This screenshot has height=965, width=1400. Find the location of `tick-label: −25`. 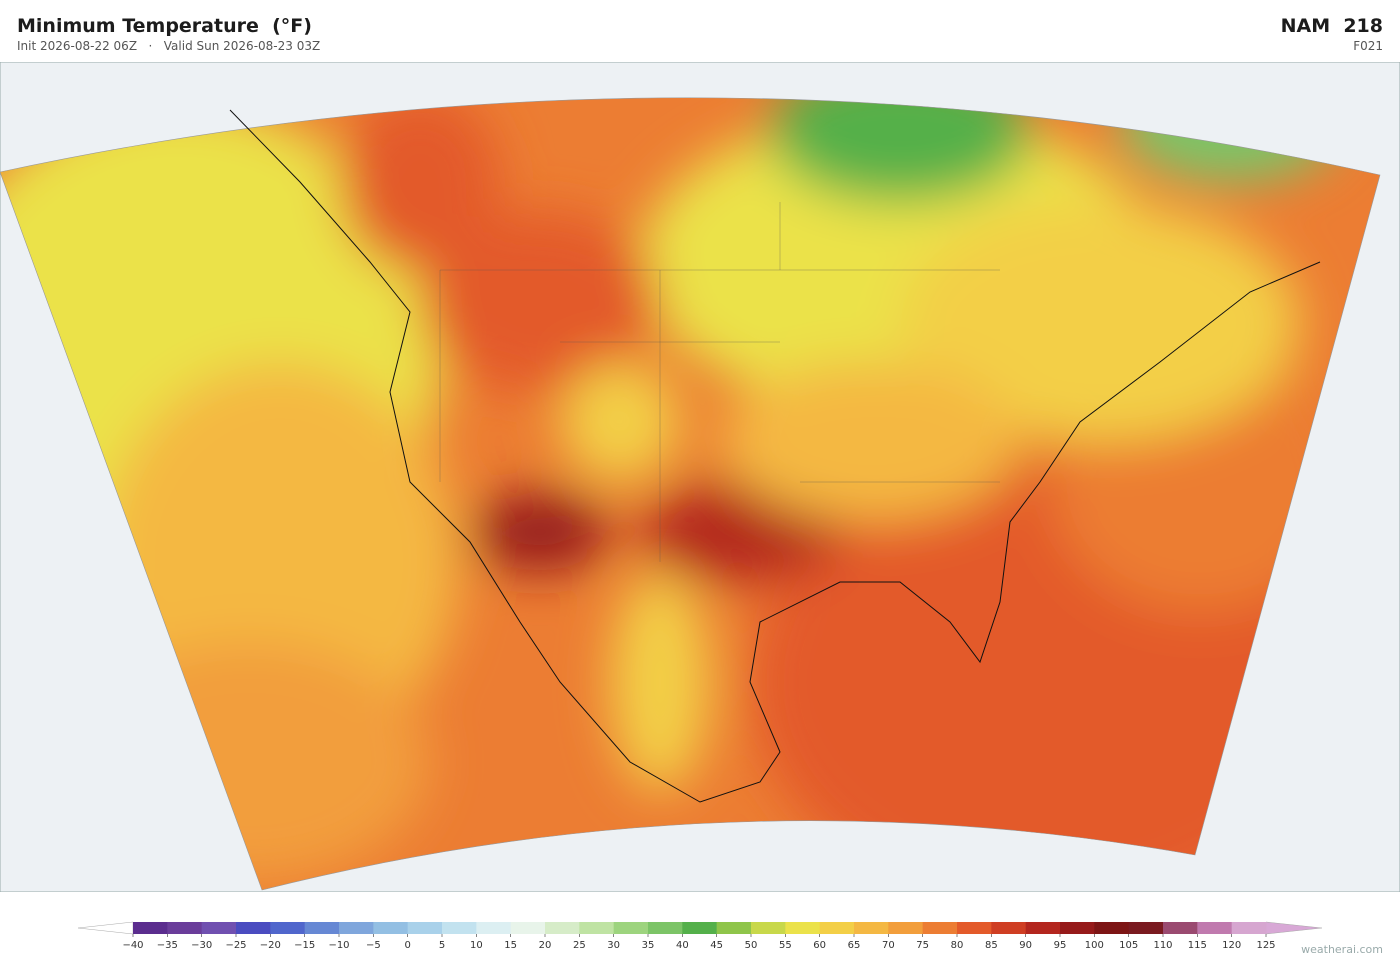

tick-label: −25 is located at coordinates (235, 945).